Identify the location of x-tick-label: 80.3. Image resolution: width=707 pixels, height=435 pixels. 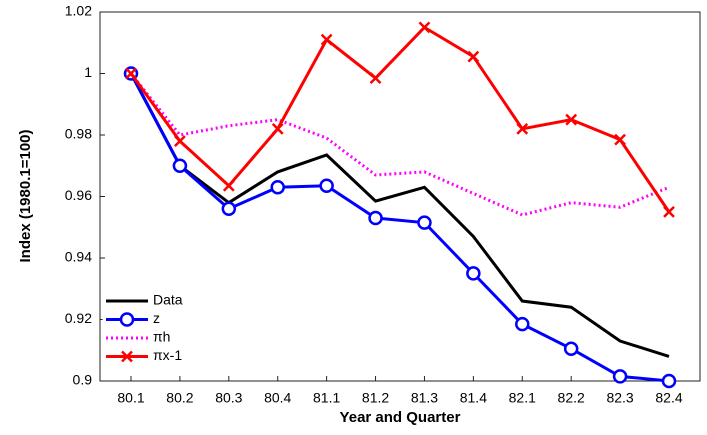
(228, 398).